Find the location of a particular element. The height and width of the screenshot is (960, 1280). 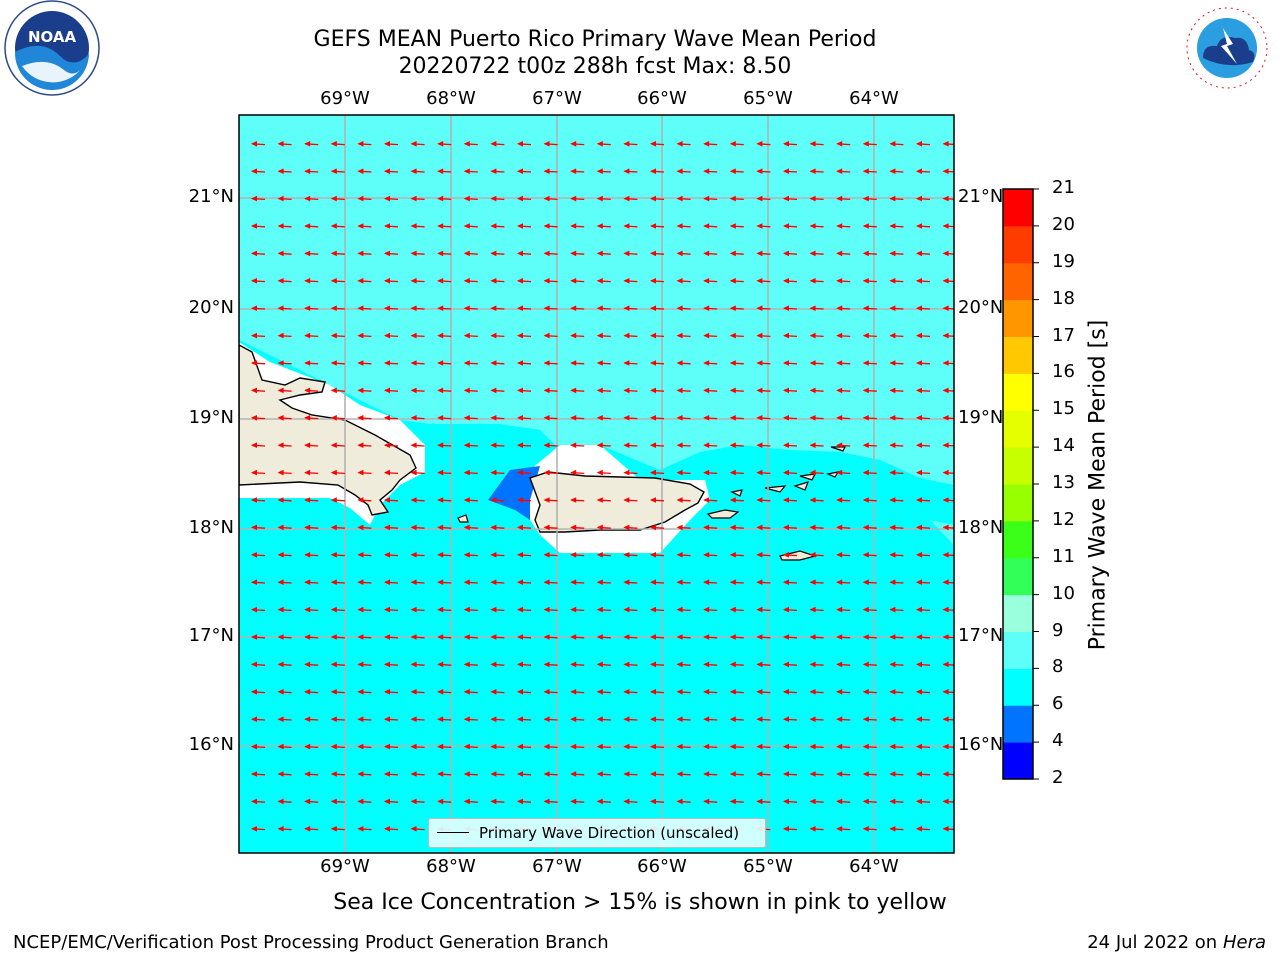

lon-top-label: 69°W is located at coordinates (345, 98).